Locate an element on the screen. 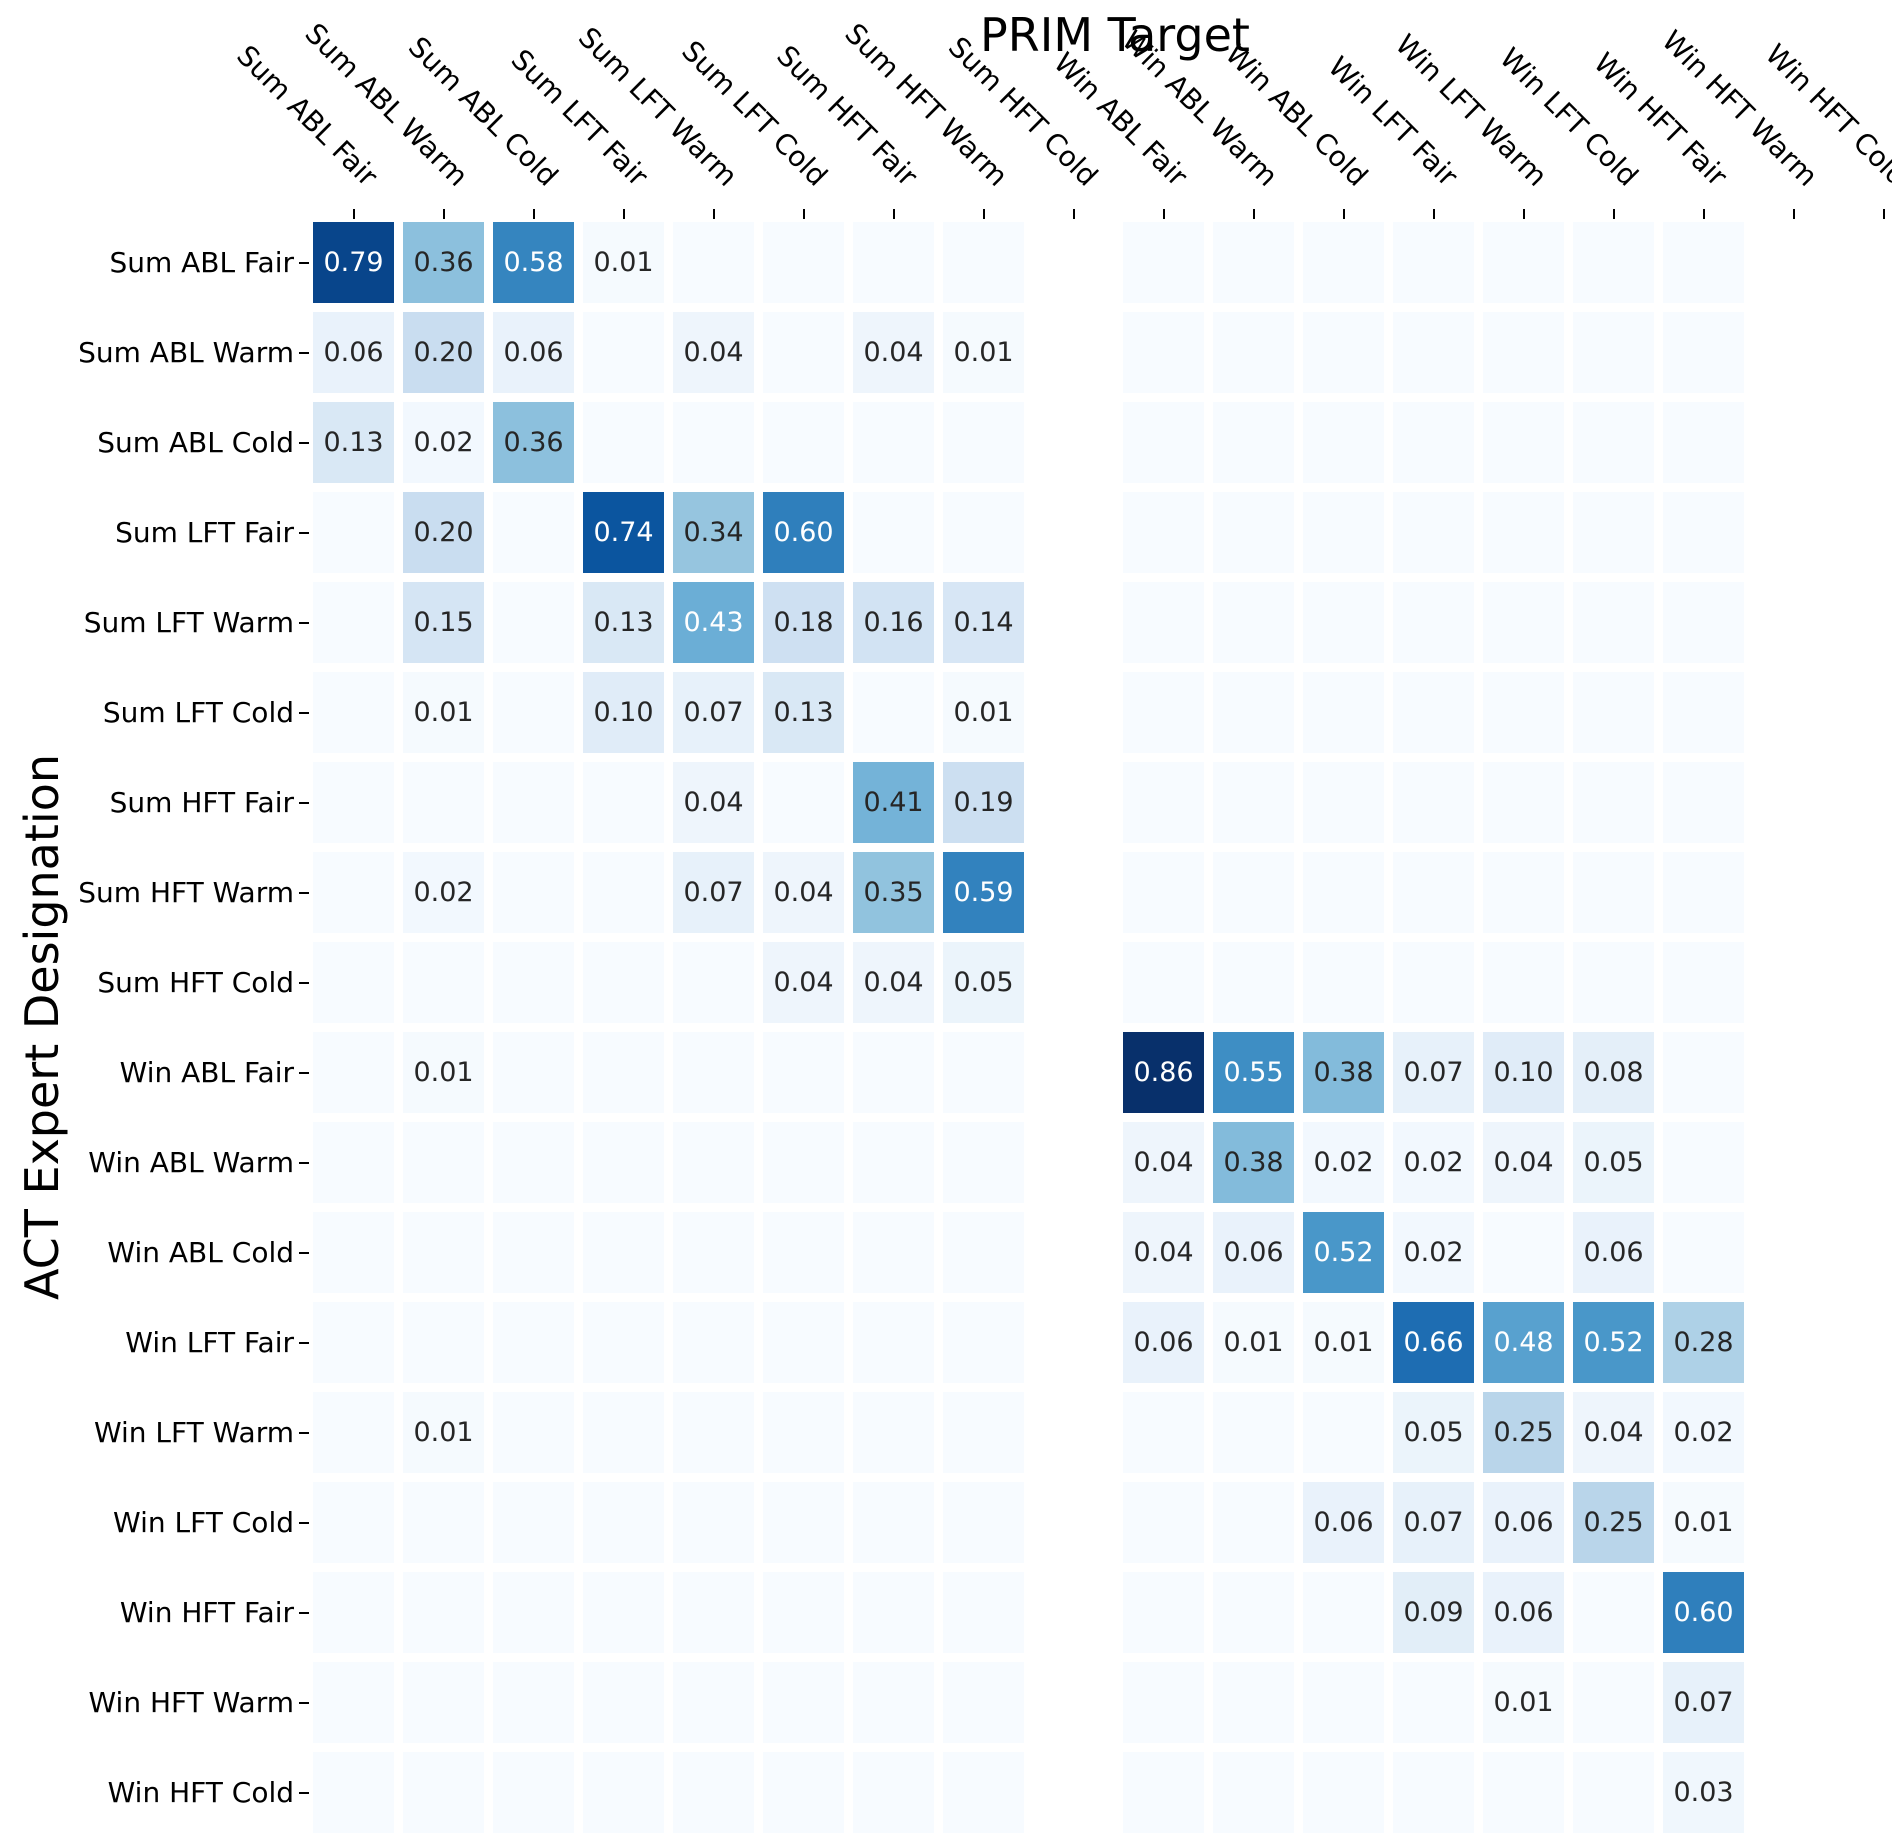  y-tick-label: Win LFT Fair is located at coordinates (209, 1342).